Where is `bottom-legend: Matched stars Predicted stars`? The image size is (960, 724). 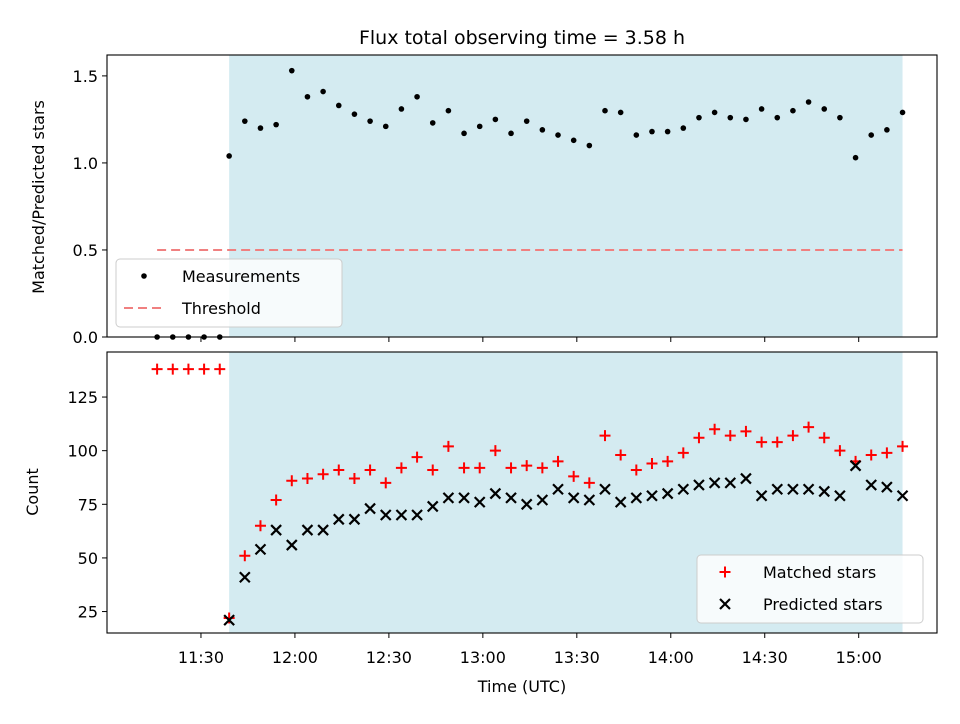 bottom-legend: Matched stars Predicted stars is located at coordinates (810, 589).